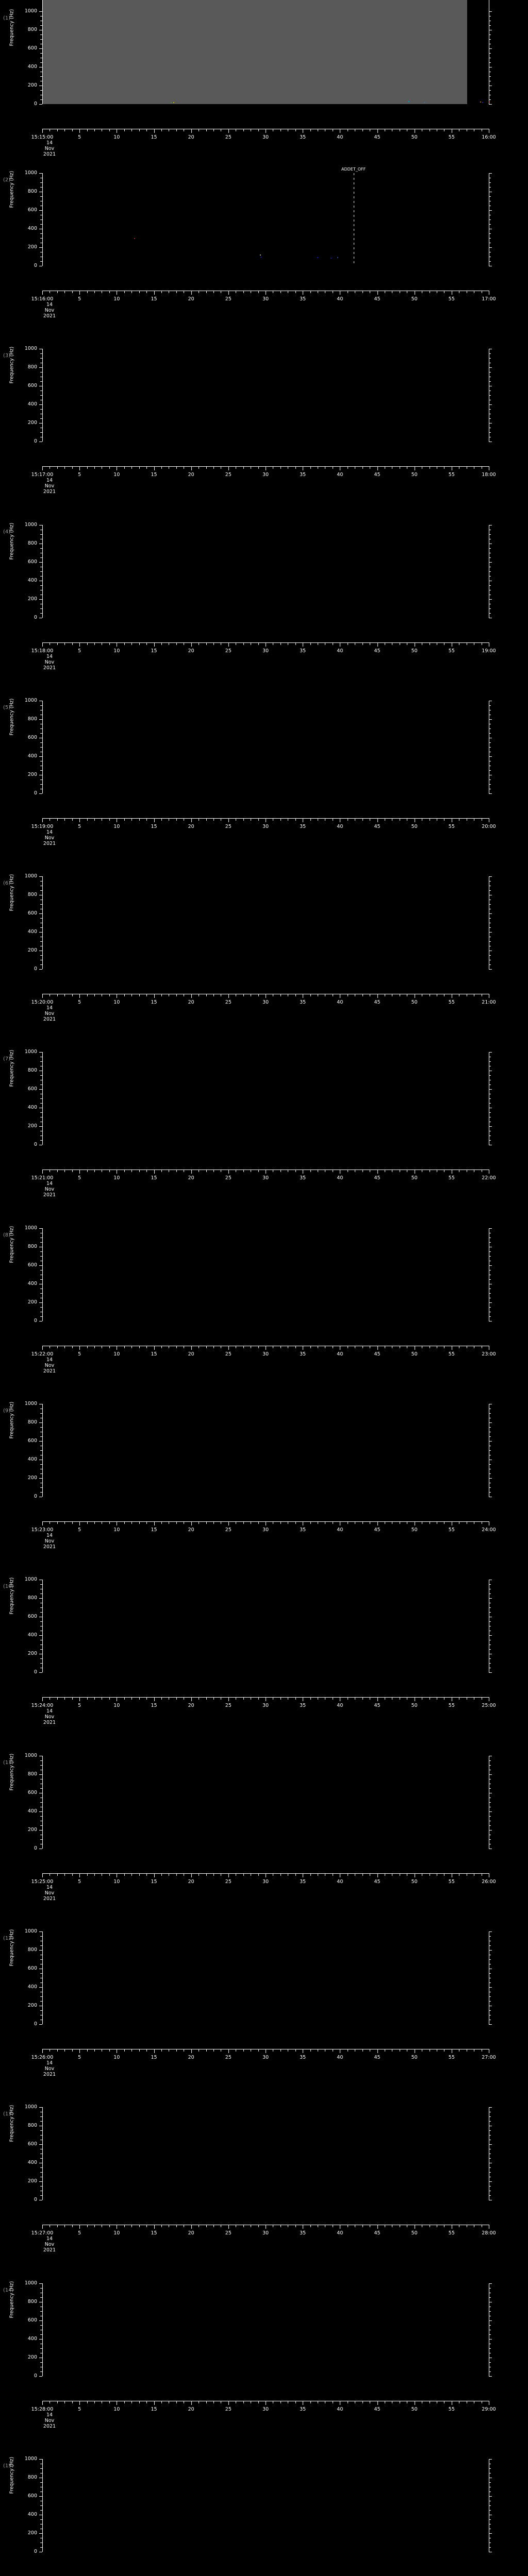  Describe the element at coordinates (377, 2057) in the screenshot. I see `x-axis-tick-label: 45` at that location.